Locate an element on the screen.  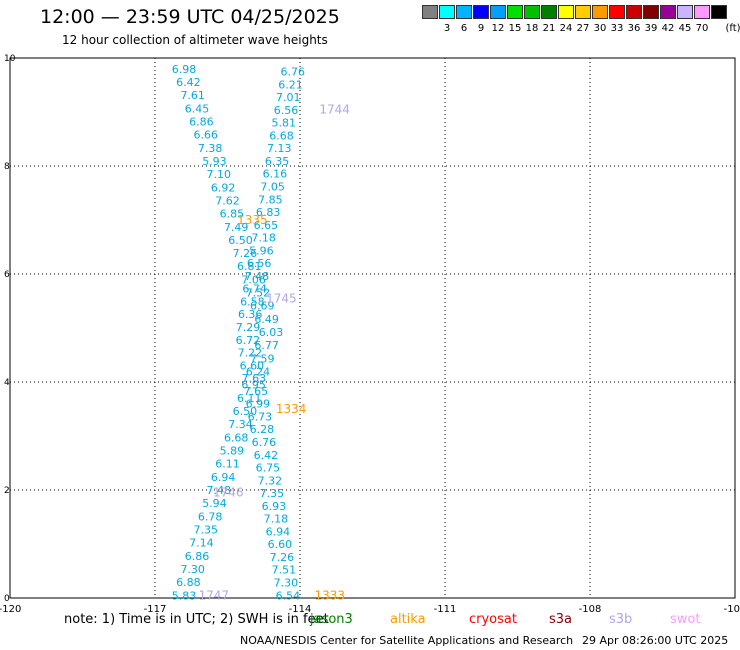
wave-height-value: 7.32 is located at coordinates (270, 480).